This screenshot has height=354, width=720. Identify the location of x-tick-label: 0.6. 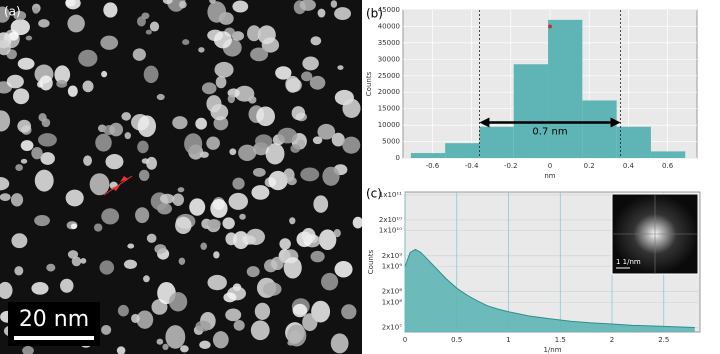
(668, 166).